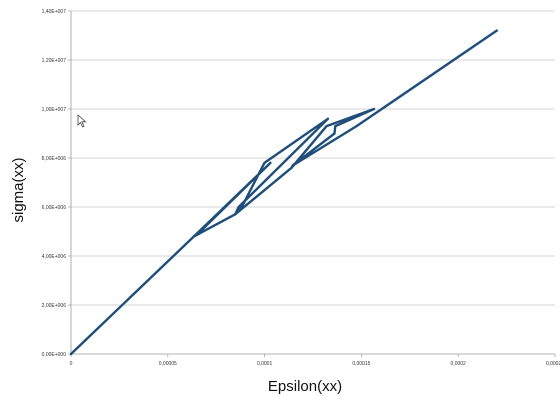 This screenshot has height=396, width=560. What do you see at coordinates (54, 257) in the screenshot?
I see `y-tick-label: 4,00E+006` at bounding box center [54, 257].